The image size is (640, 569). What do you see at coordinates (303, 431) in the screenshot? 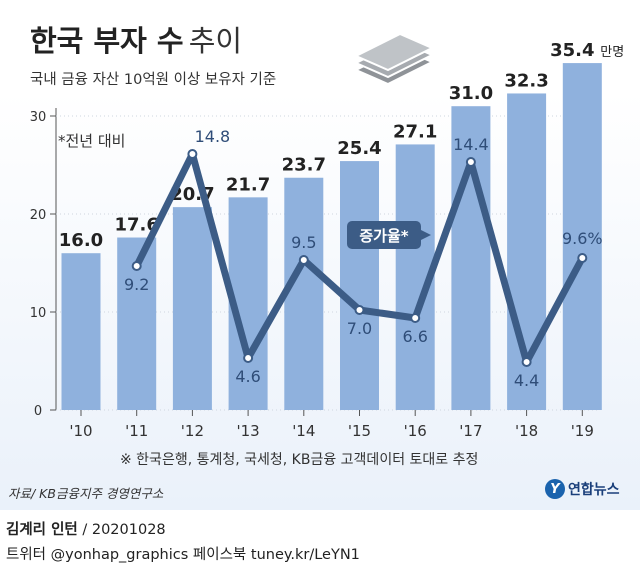
I see `x-tick-label: '14` at bounding box center [303, 431].